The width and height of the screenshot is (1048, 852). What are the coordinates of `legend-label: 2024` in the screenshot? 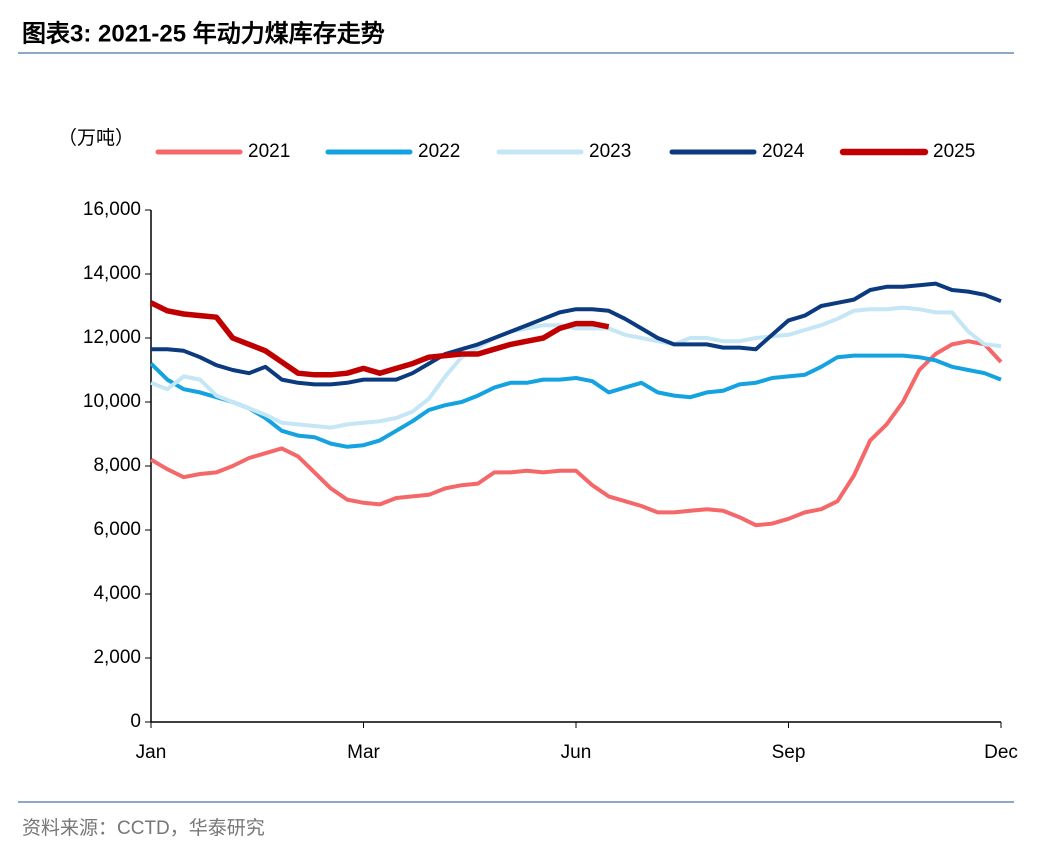 It's located at (783, 151).